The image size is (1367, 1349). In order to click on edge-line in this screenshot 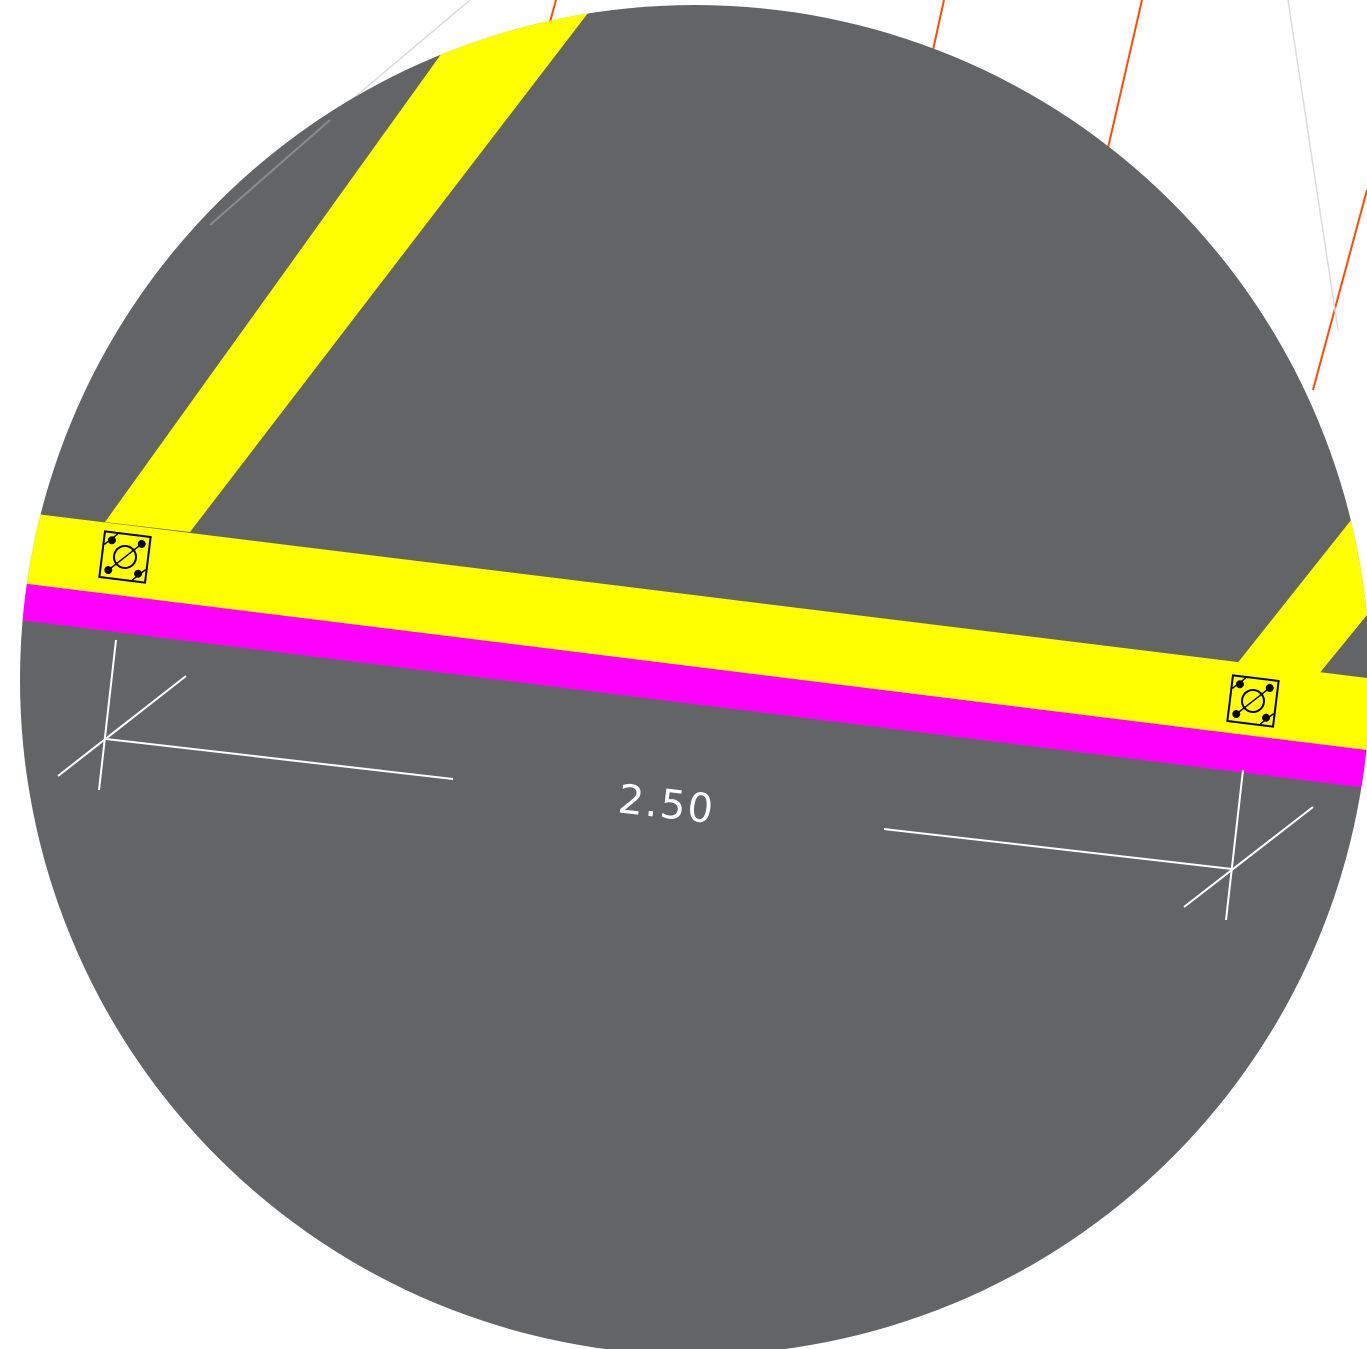, I will do `click(270, 172)`.